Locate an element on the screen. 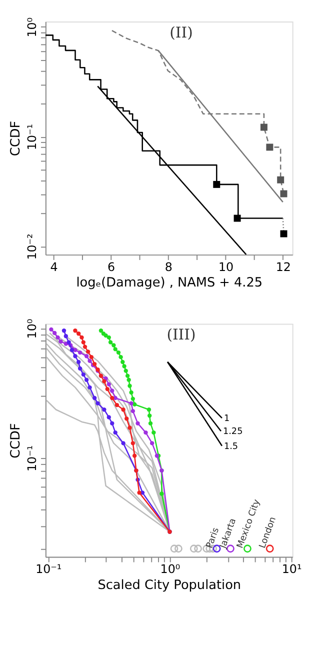 The width and height of the screenshot is (320, 652). x-tick-label: 12 is located at coordinates (283, 267).